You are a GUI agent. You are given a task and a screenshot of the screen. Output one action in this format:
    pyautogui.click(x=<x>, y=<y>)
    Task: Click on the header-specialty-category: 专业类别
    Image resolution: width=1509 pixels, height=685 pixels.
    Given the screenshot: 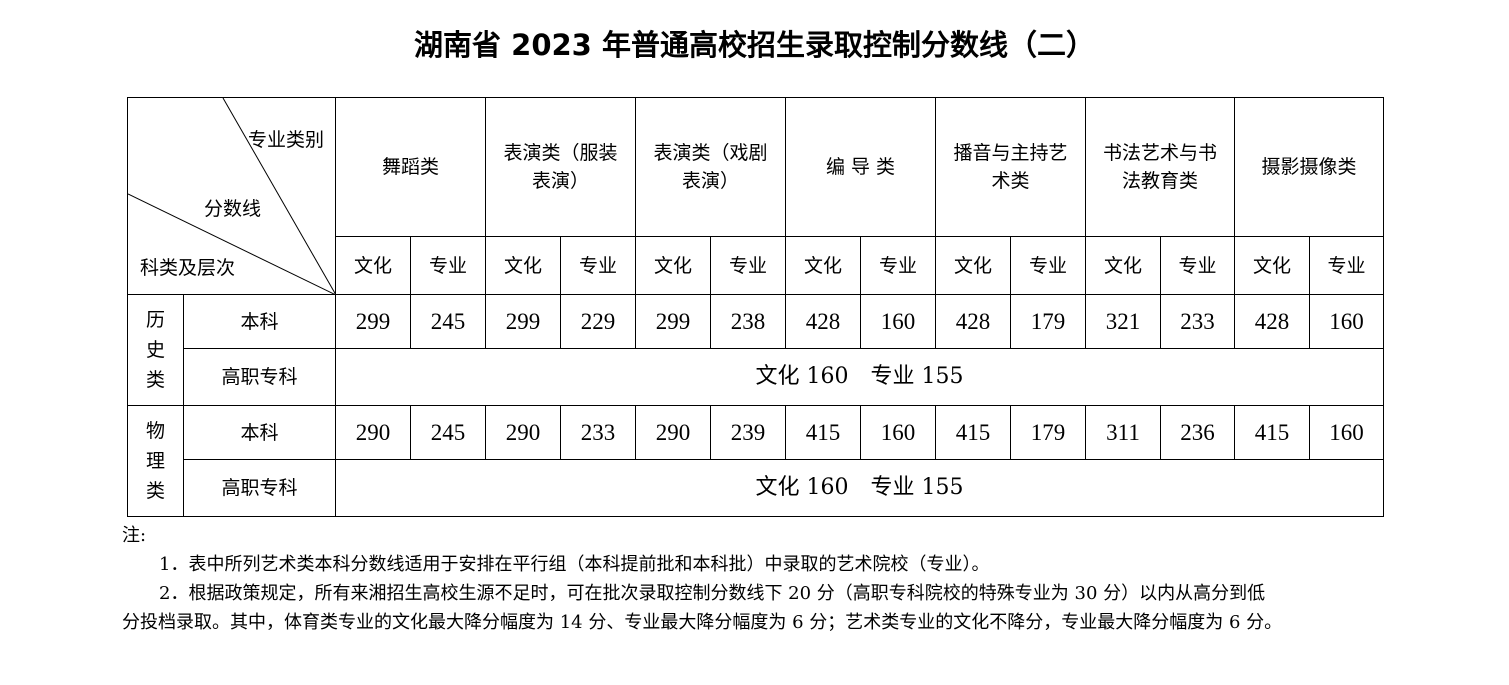 What is the action you would take?
    pyautogui.click(x=286, y=140)
    